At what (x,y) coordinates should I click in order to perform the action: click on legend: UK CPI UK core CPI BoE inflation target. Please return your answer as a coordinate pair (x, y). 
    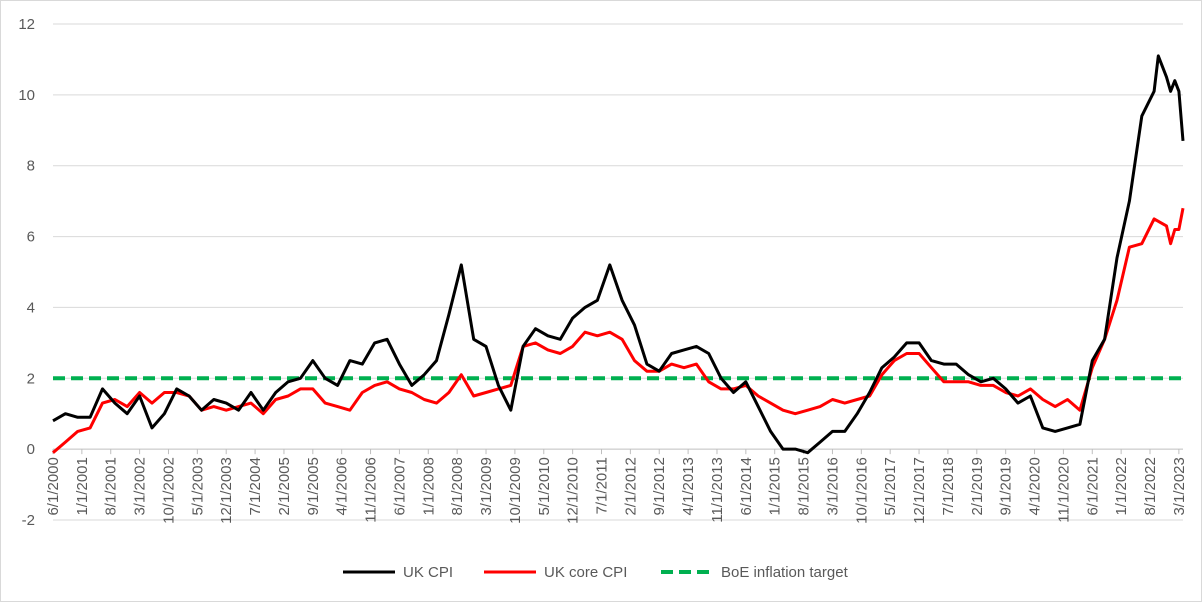
    Looking at the image, I should click on (596, 572).